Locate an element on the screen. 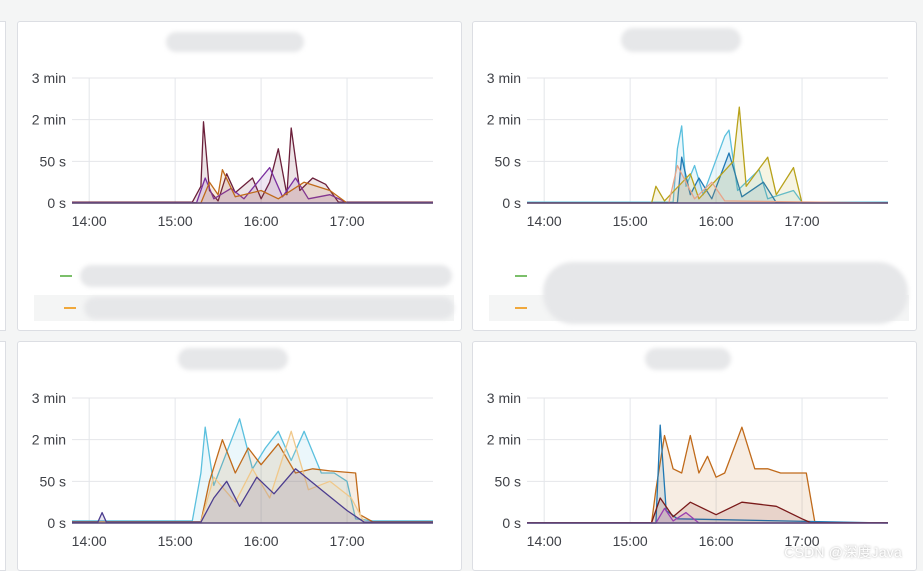 The height and width of the screenshot is (571, 923). chart-svg-1: 0 s 50 s 2 min 3 min 14:00 15:00 16:00 17:00 is located at coordinates (232, 149).